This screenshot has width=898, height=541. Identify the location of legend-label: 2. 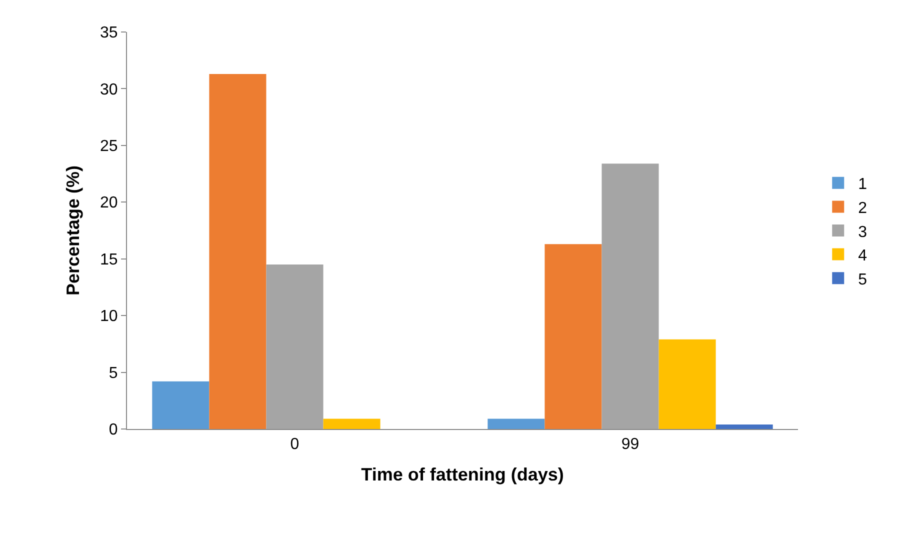
(863, 208).